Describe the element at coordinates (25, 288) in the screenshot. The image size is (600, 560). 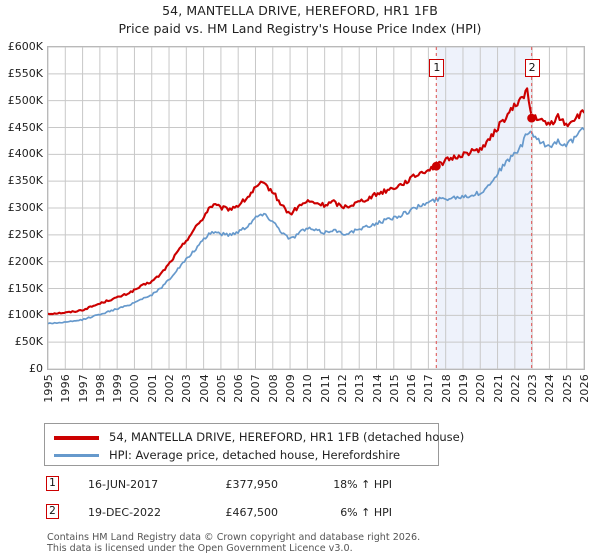
I see `y-axis-tick-3: £150K` at that location.